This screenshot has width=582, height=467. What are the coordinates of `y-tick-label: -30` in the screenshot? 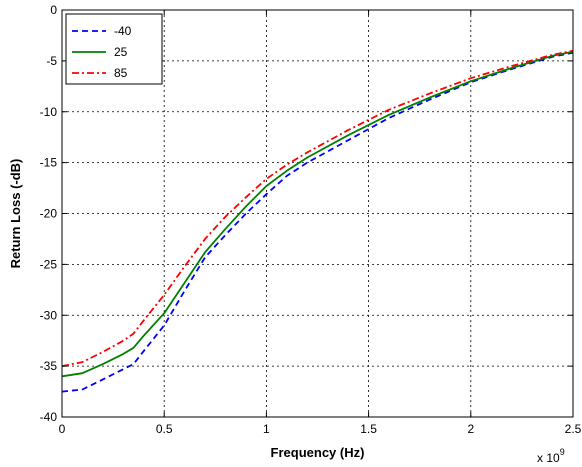 It's located at (49, 315).